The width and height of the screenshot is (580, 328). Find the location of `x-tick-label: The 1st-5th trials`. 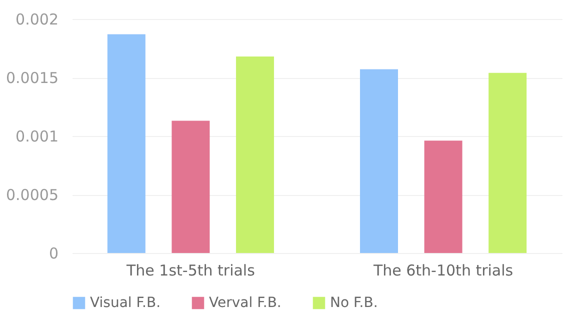

x-tick-label: The 1st-5th trials is located at coordinates (191, 271).